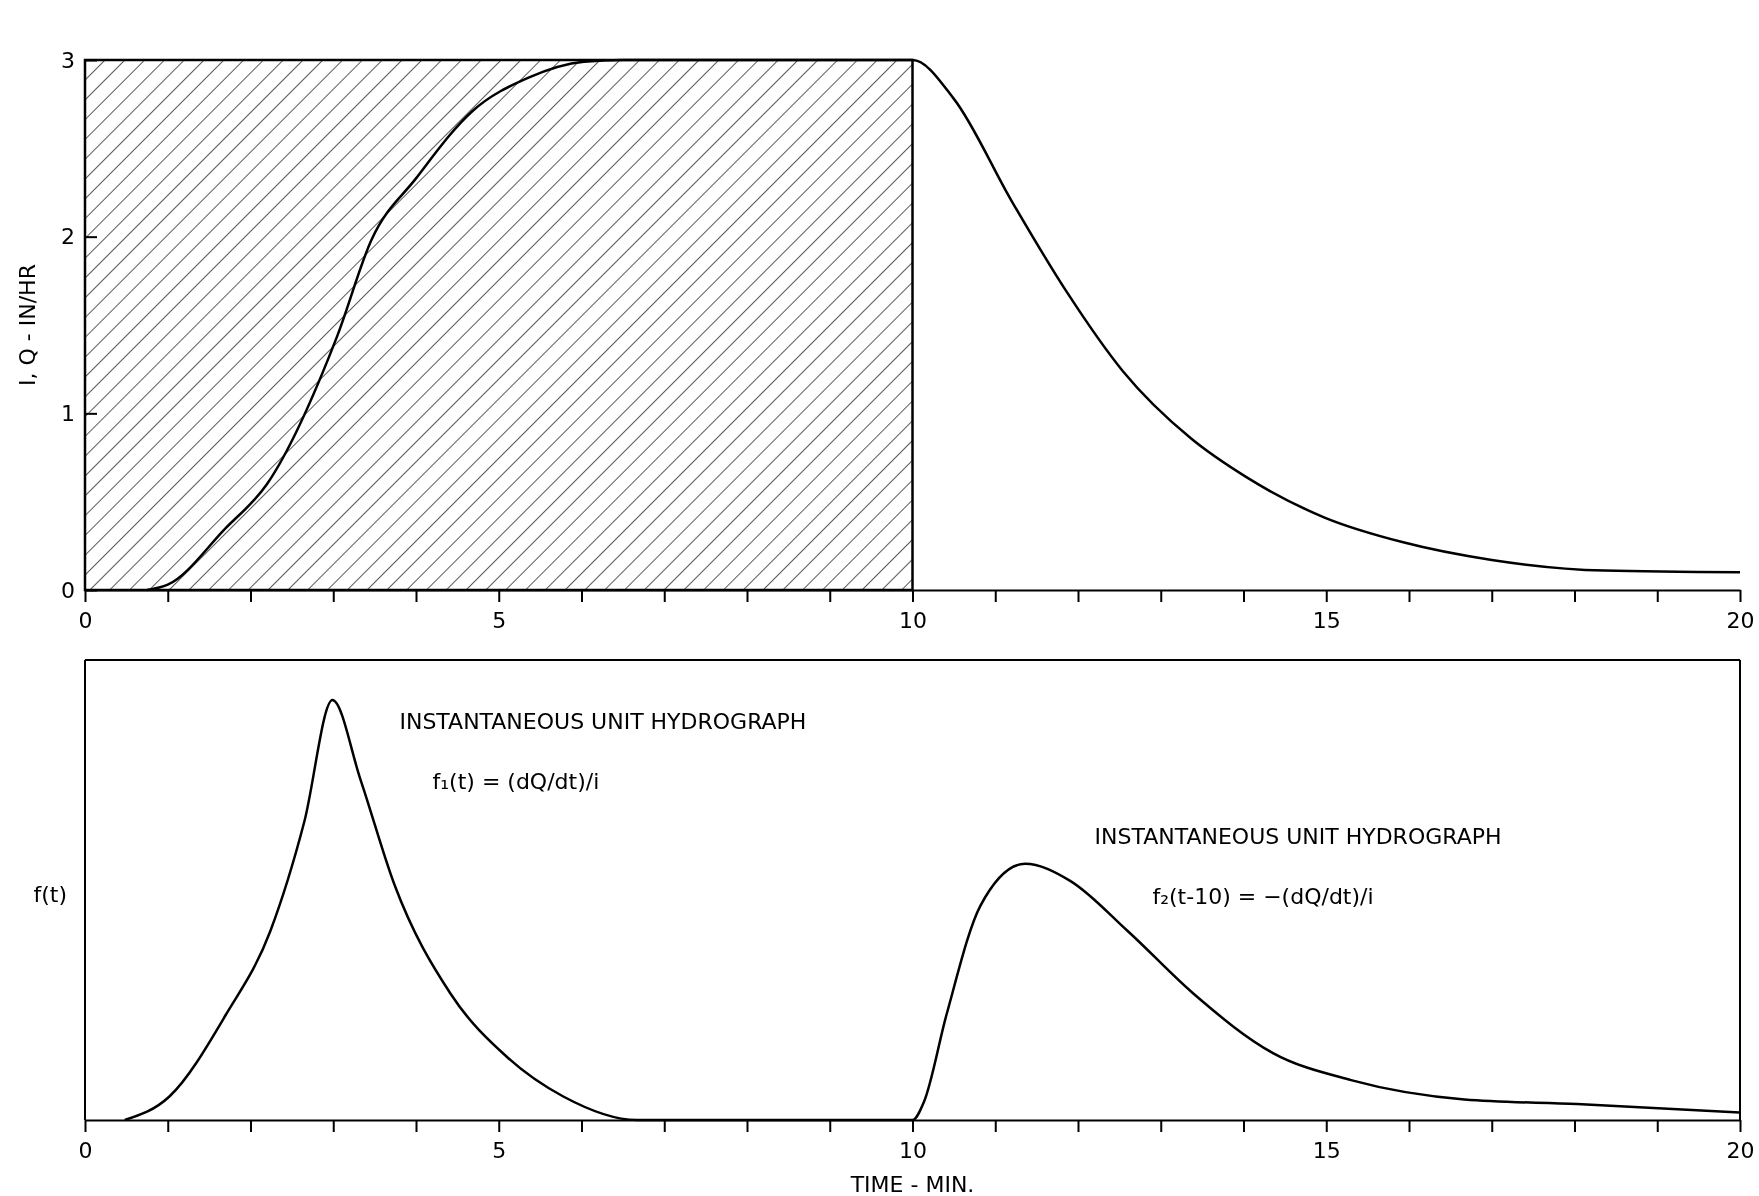 The height and width of the screenshot is (1196, 1759). Describe the element at coordinates (50, 894) in the screenshot. I see `y-axis-title: f(t)` at that location.